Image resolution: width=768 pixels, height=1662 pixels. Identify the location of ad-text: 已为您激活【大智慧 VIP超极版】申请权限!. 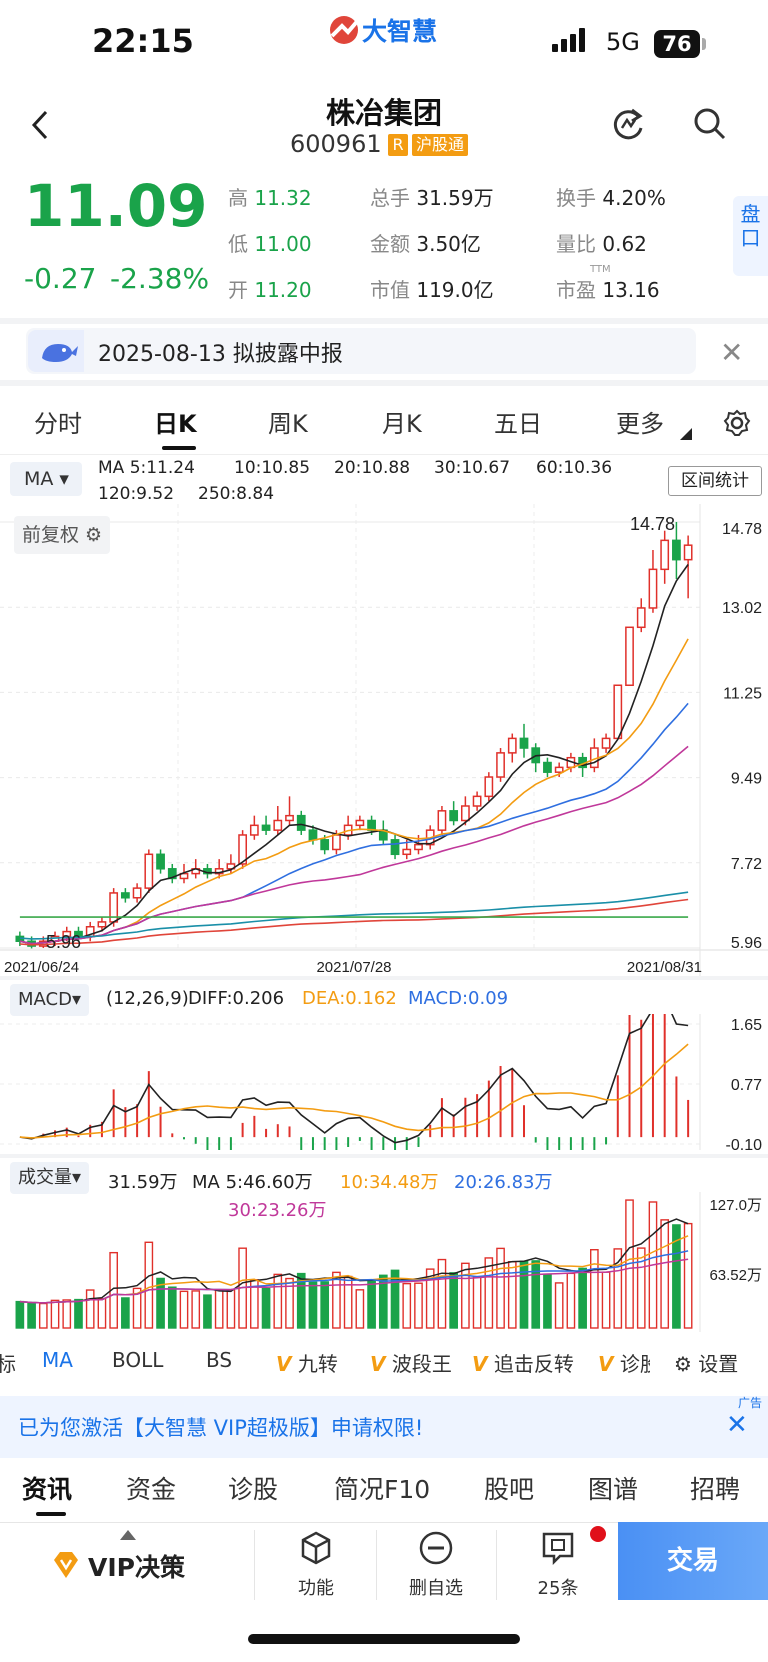
(221, 1428).